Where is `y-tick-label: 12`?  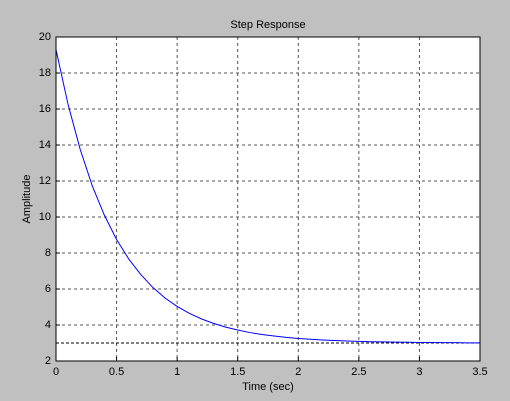
y-tick-label: 12 is located at coordinates (45, 181).